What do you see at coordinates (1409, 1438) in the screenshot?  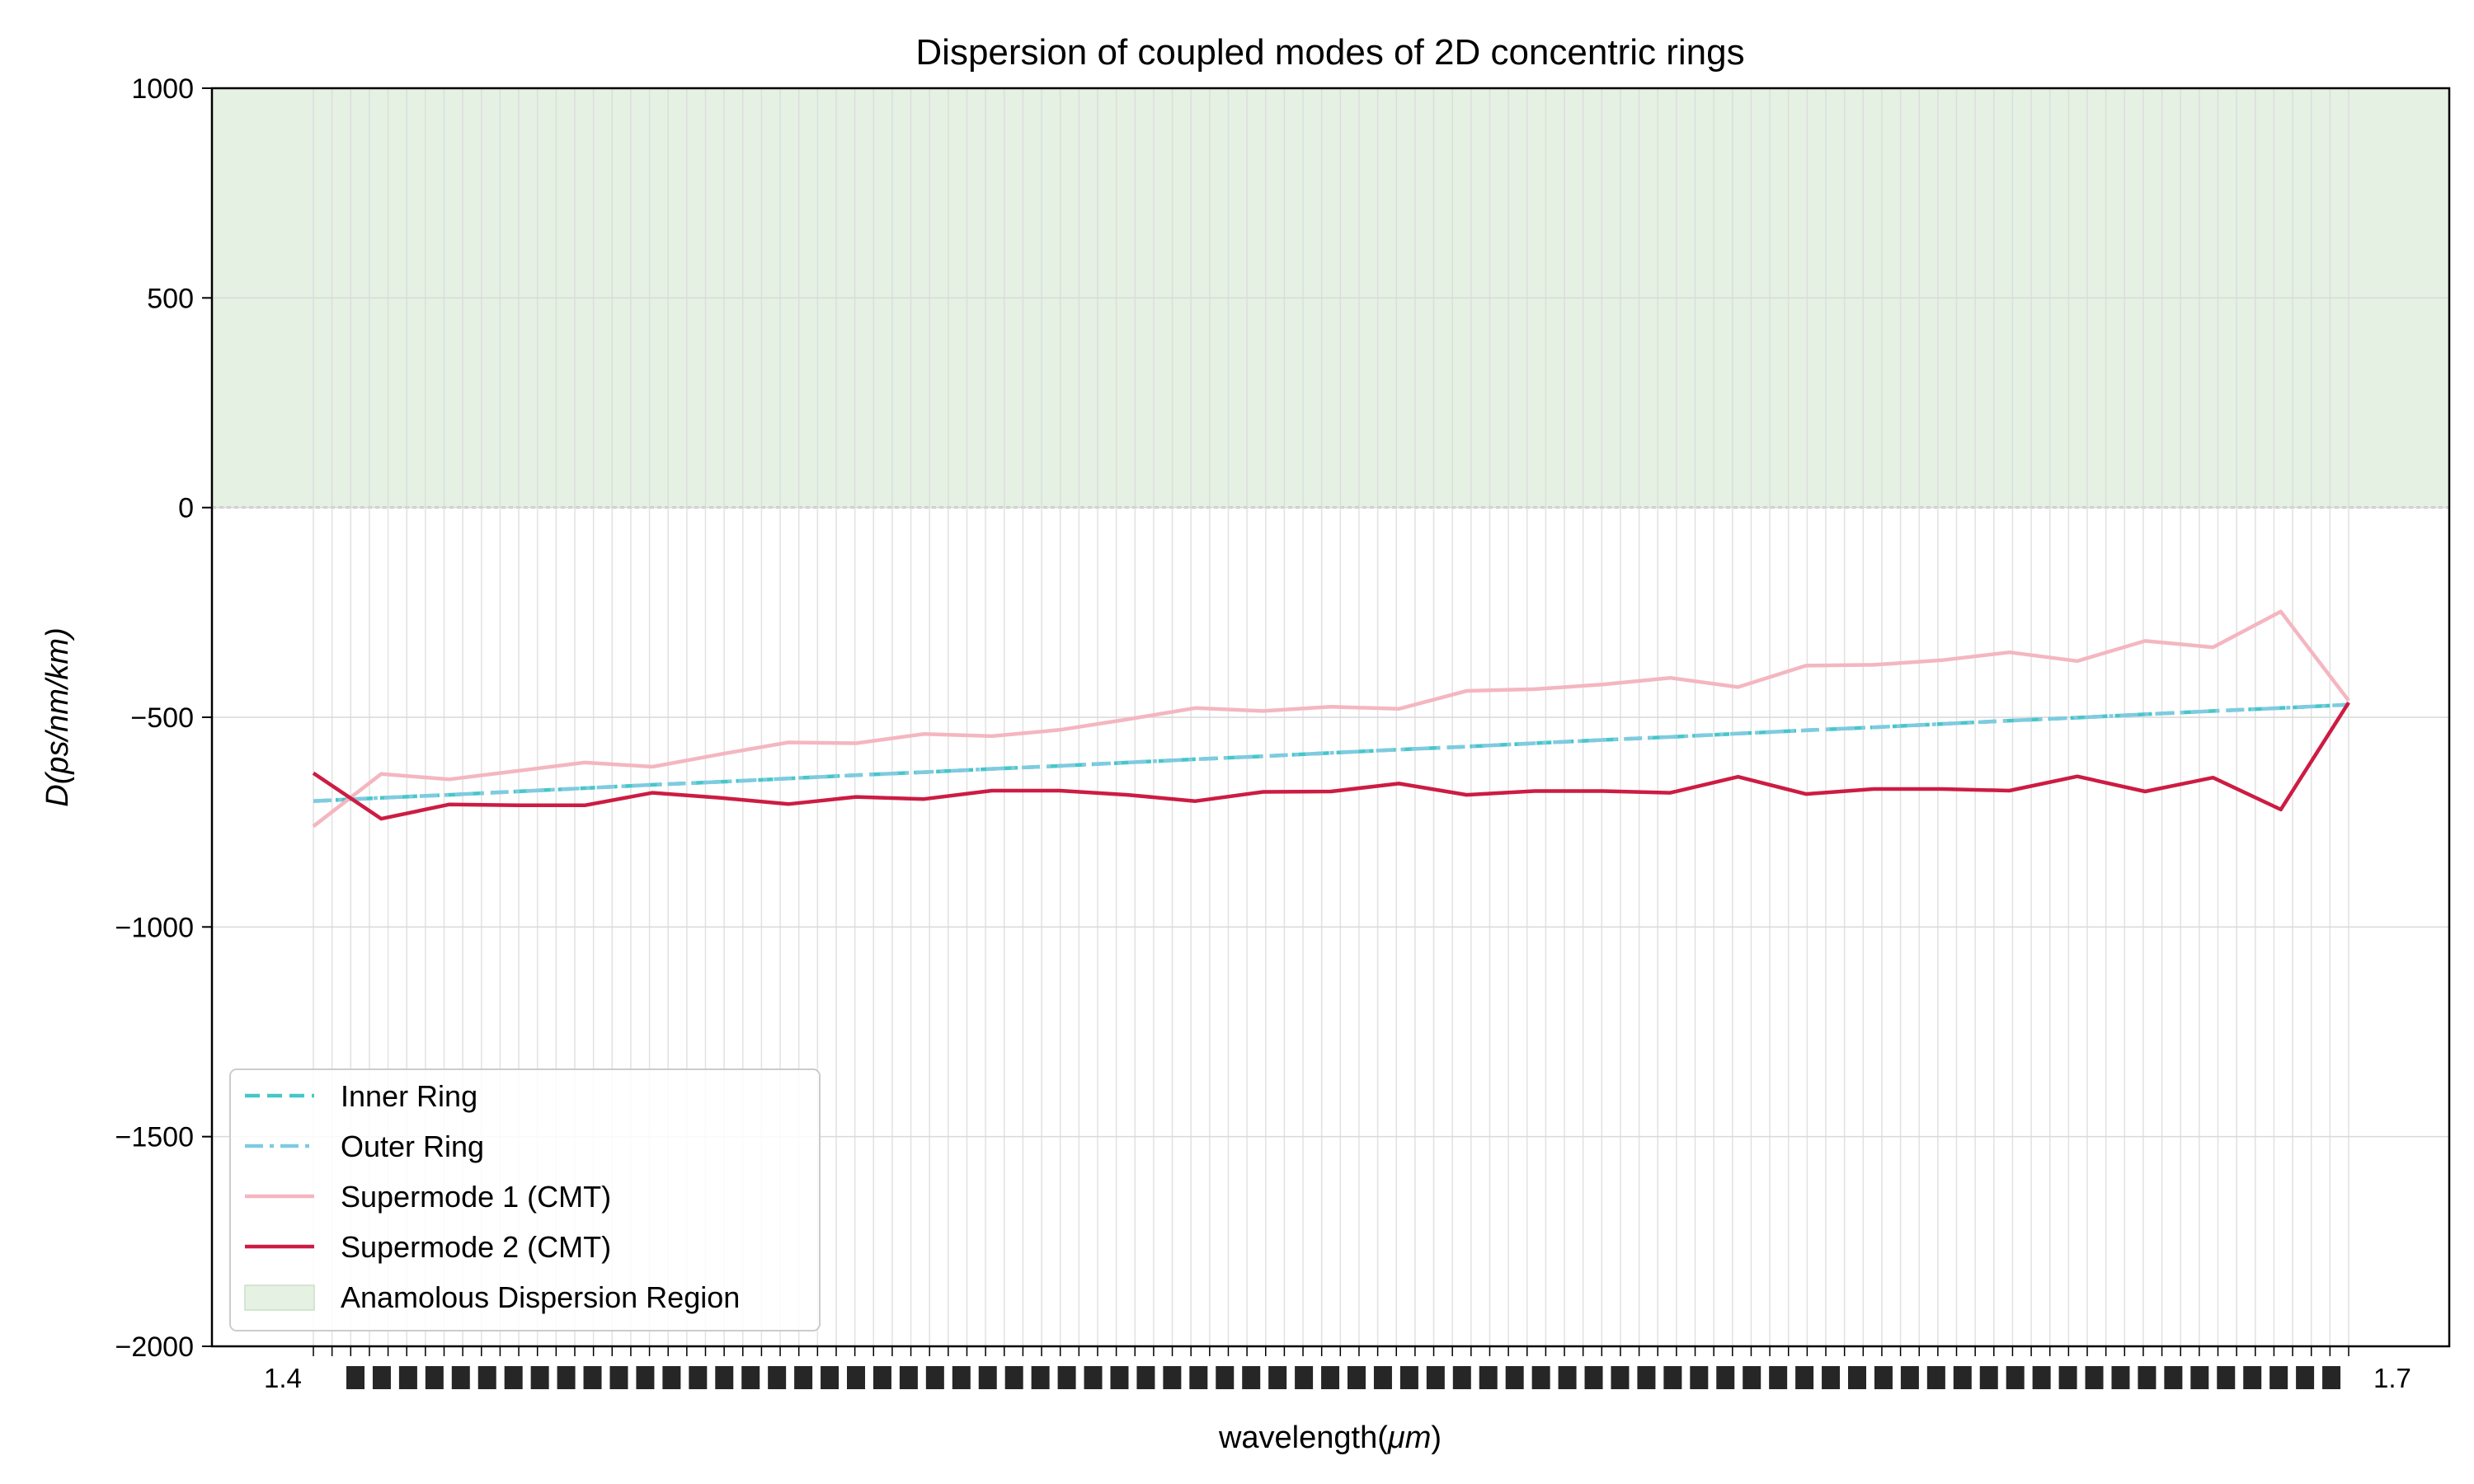 I see `x-axis-label-unit: μm` at bounding box center [1409, 1438].